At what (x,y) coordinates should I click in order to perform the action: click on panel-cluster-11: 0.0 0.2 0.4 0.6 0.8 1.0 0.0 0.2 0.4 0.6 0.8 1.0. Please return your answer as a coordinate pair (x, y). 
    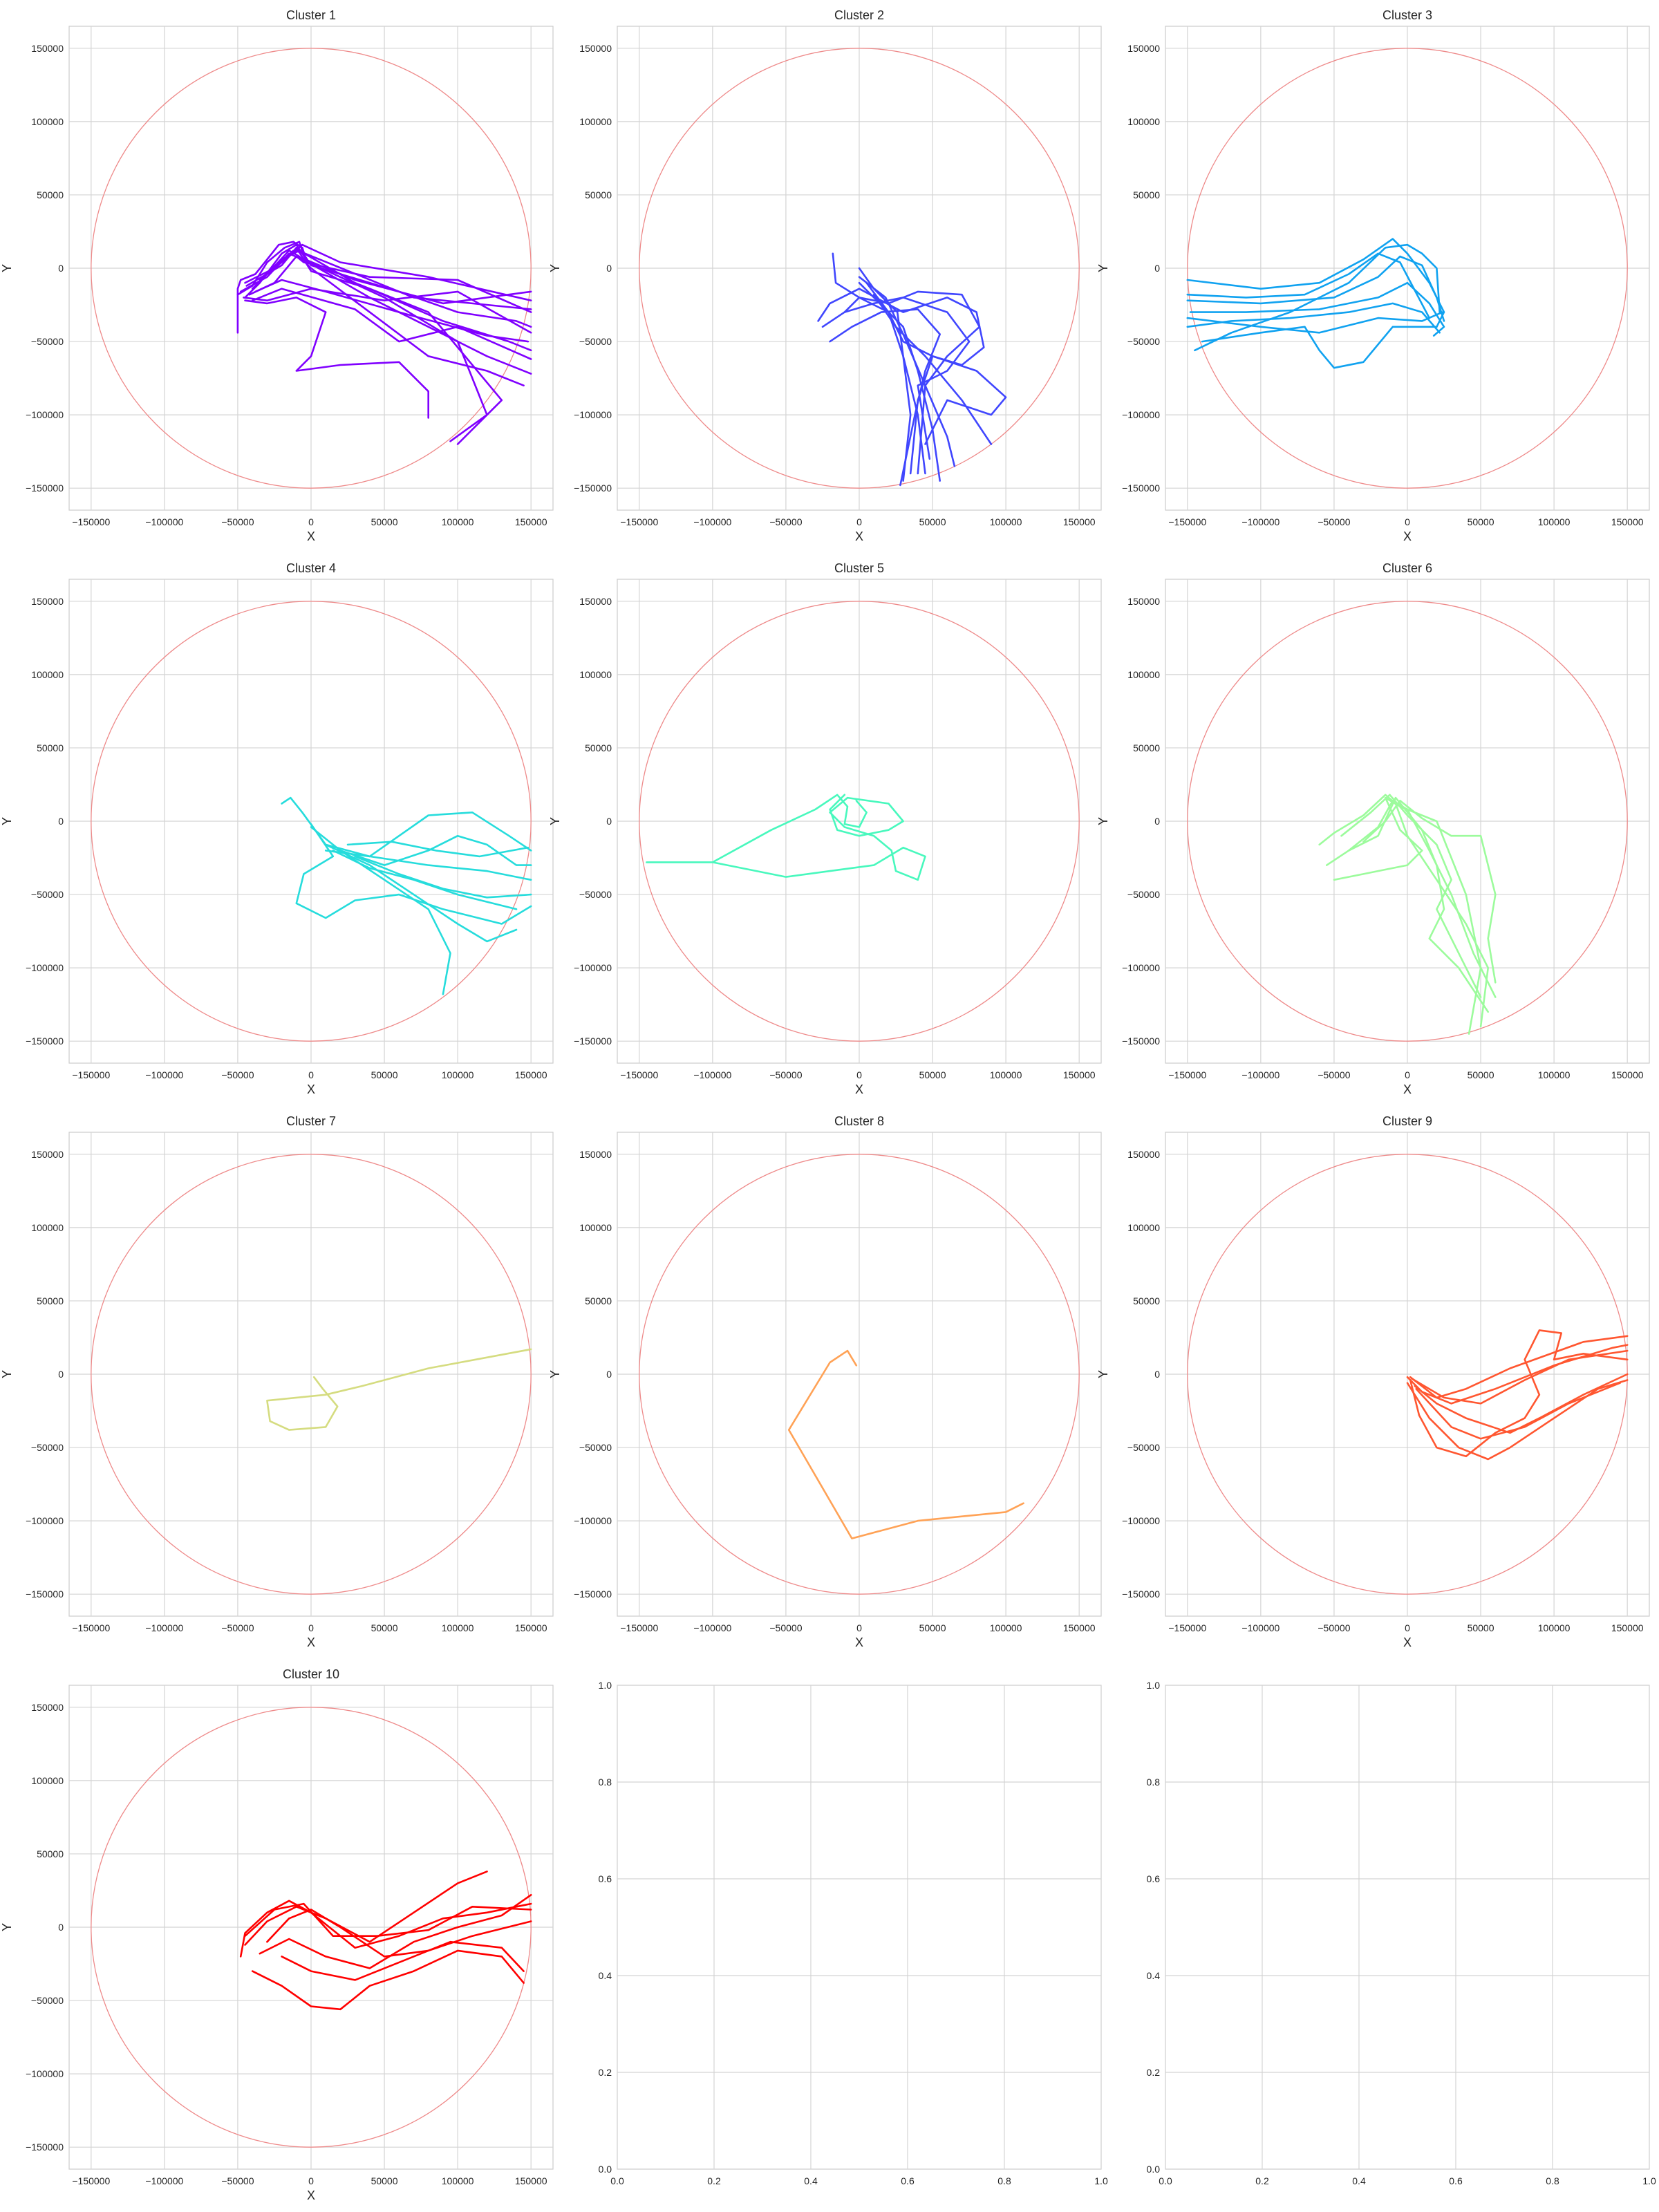
    Looking at the image, I should click on (854, 1933).